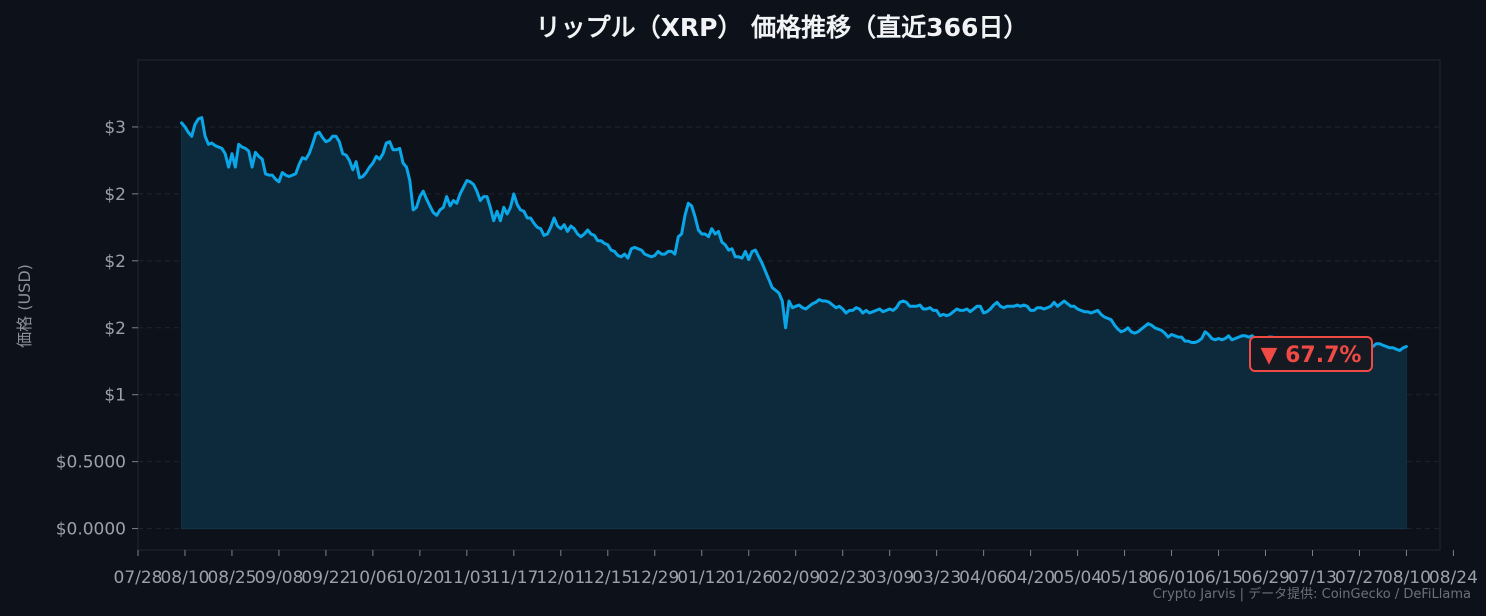 This screenshot has width=1486, height=616. Describe the element at coordinates (231, 578) in the screenshot. I see `x-tick-label: 08/25` at that location.